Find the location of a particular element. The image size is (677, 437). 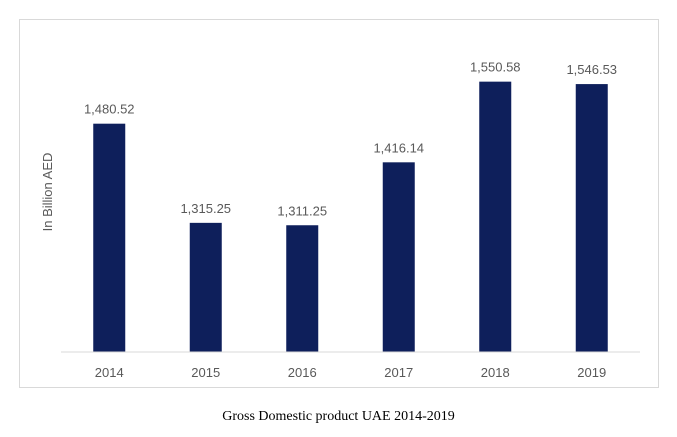

bar-2015 is located at coordinates (205, 287).